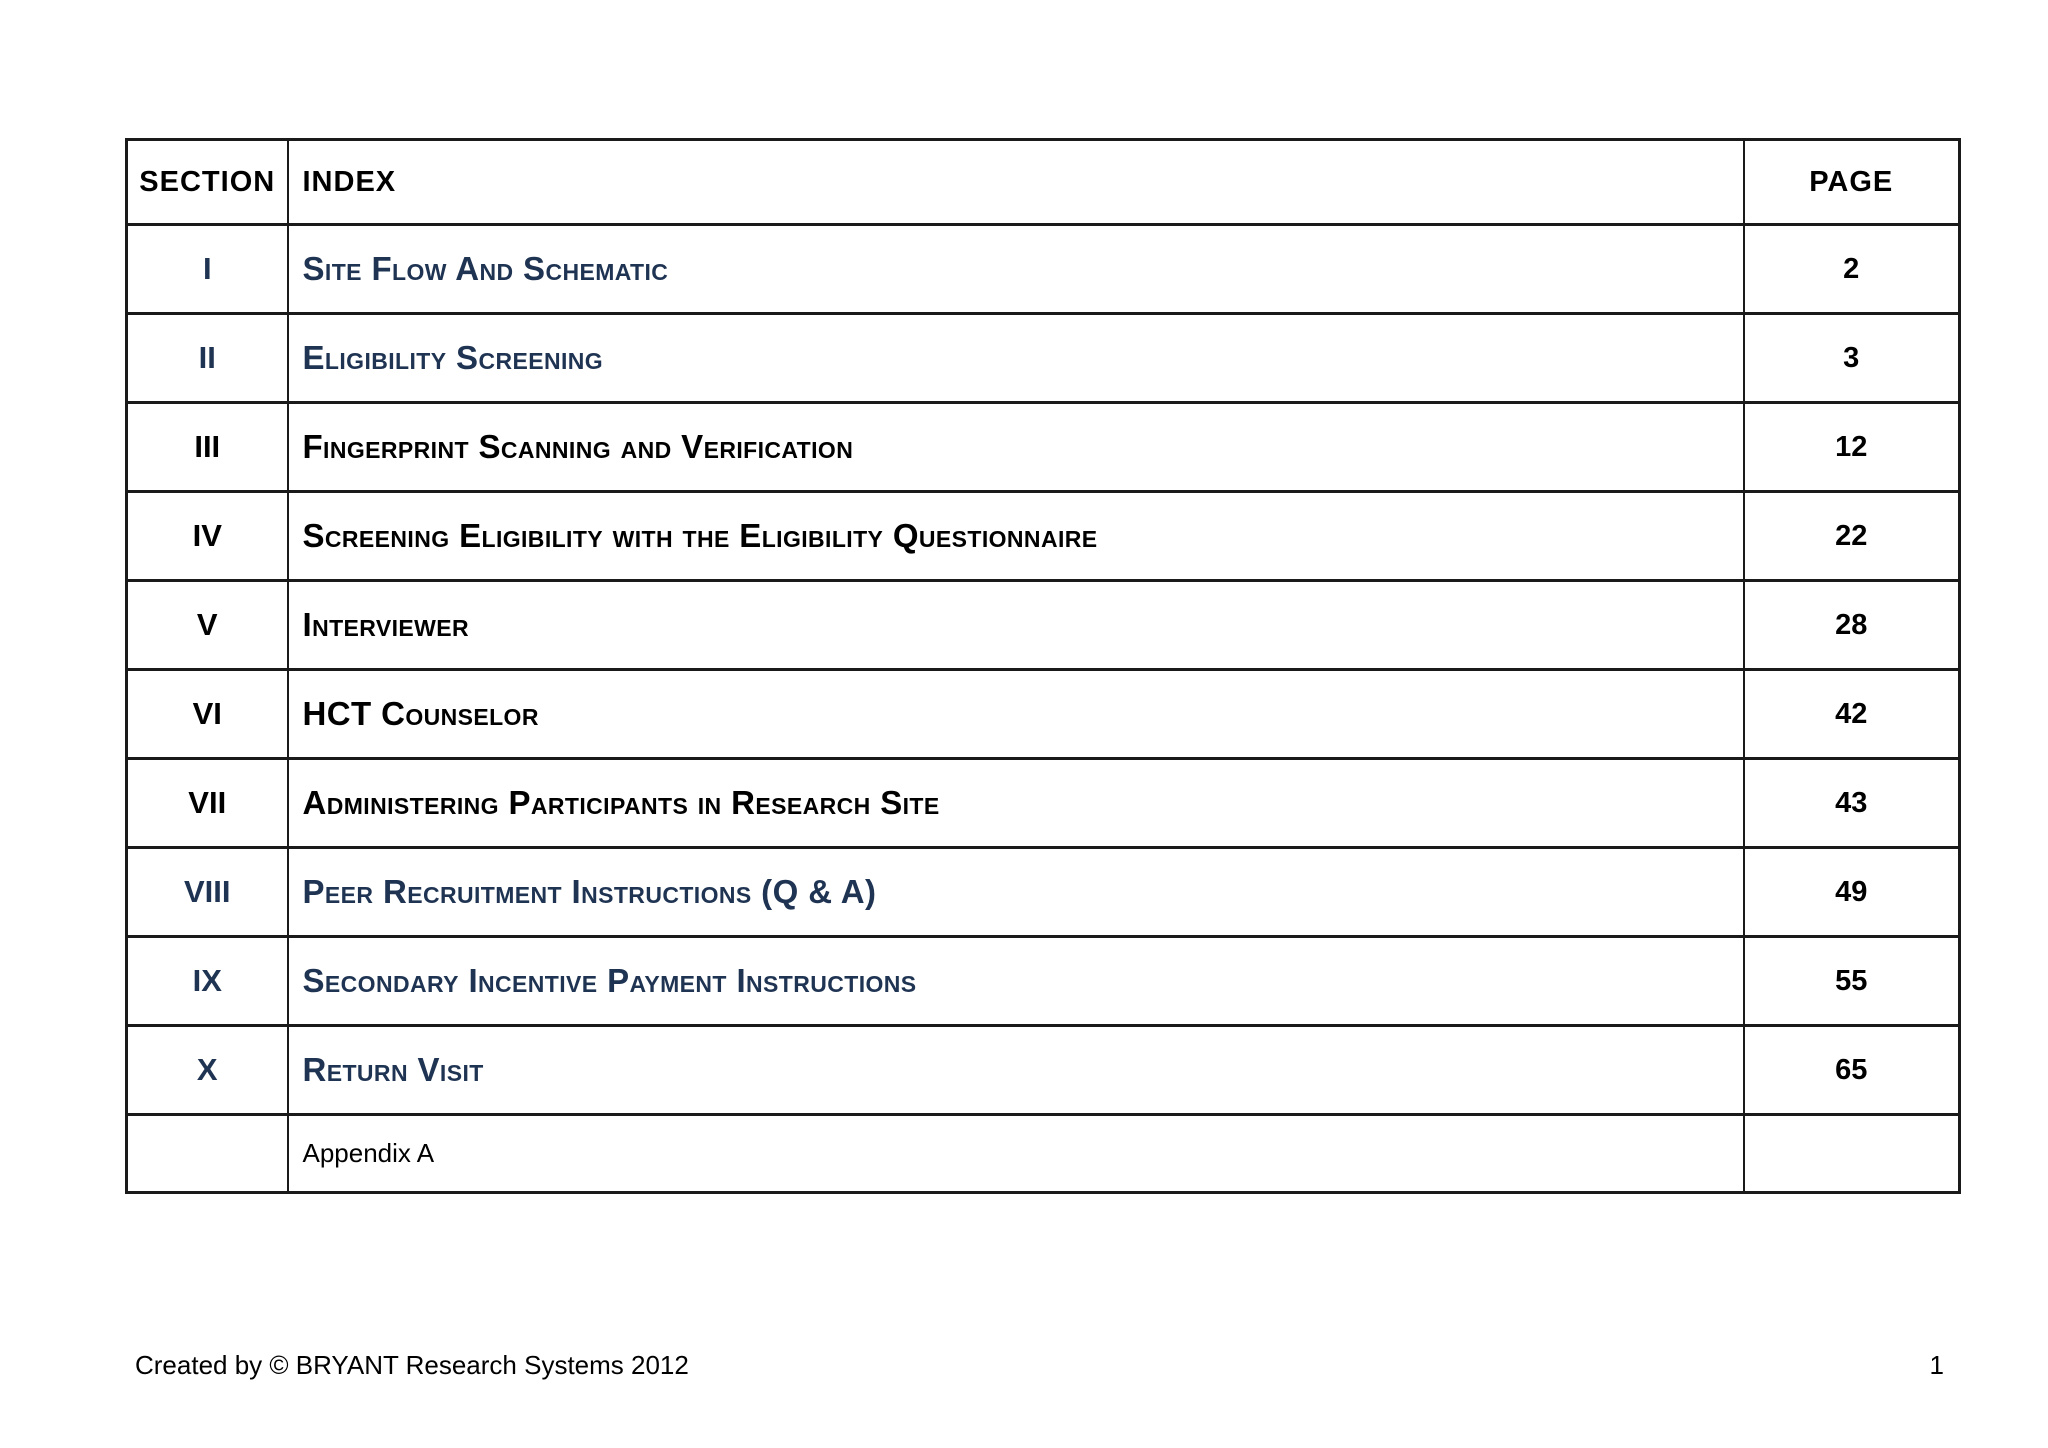 The image size is (2048, 1448). I want to click on index-title: Appendix A, so click(368, 1153).